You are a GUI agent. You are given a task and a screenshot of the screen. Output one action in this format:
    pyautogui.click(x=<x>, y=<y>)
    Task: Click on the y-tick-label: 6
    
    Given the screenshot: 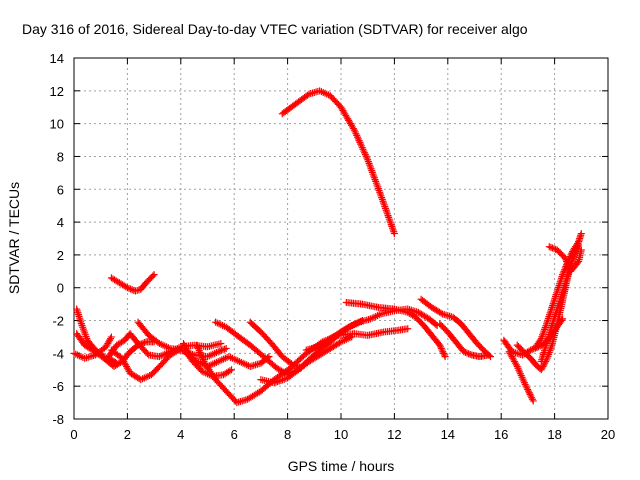 What is the action you would take?
    pyautogui.click(x=60, y=189)
    